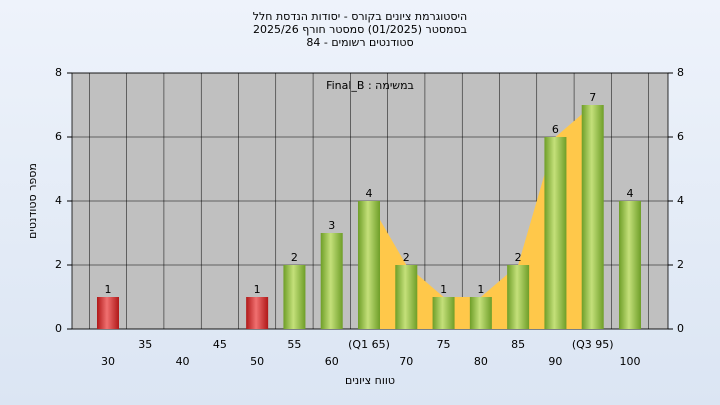 The height and width of the screenshot is (405, 720). Describe the element at coordinates (294, 344) in the screenshot. I see `x-tick-label: 55` at that location.